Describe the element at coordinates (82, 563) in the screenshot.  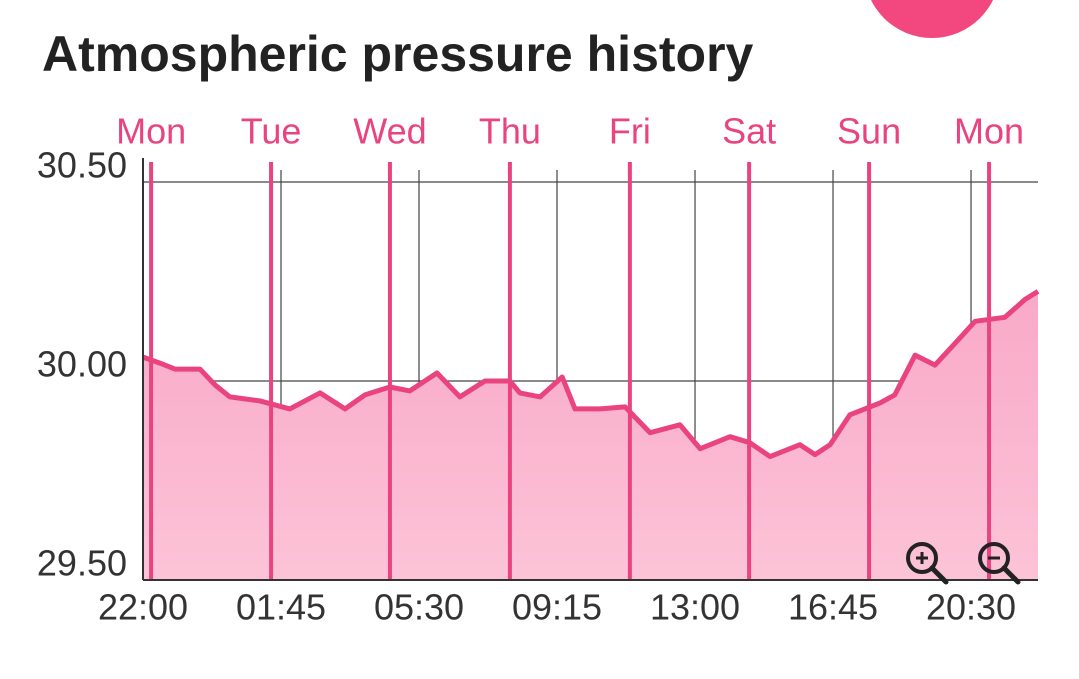
I see `y-tick-label: 29.50` at that location.